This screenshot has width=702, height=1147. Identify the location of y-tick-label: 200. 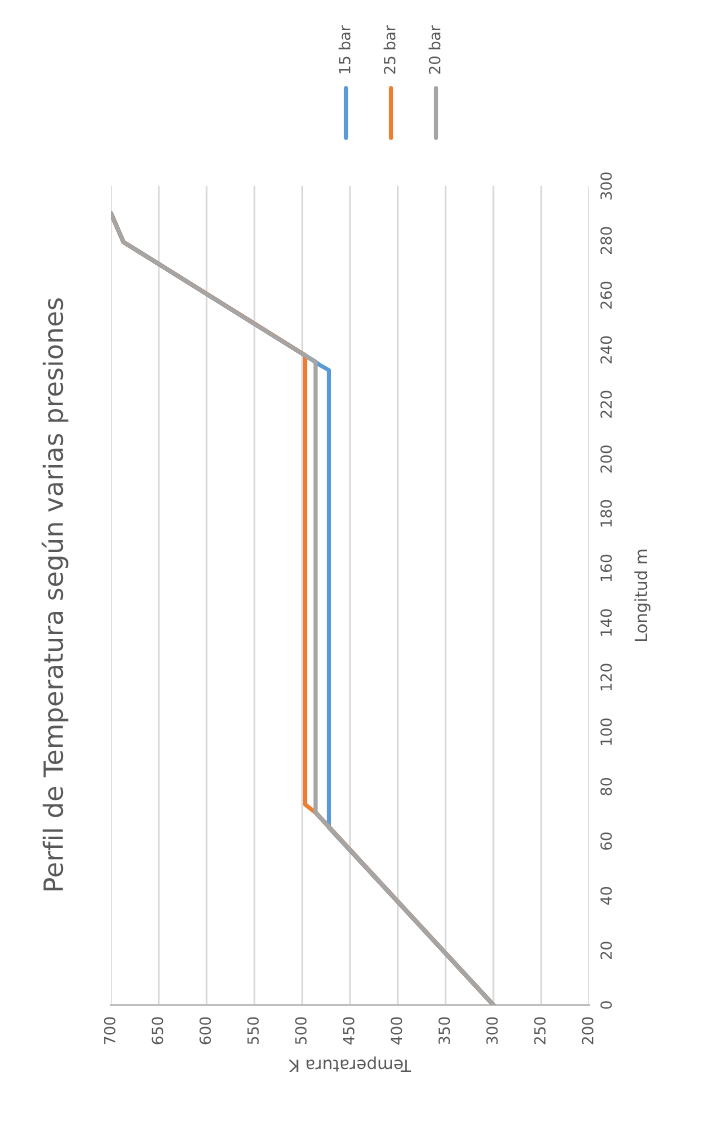
(606, 459).